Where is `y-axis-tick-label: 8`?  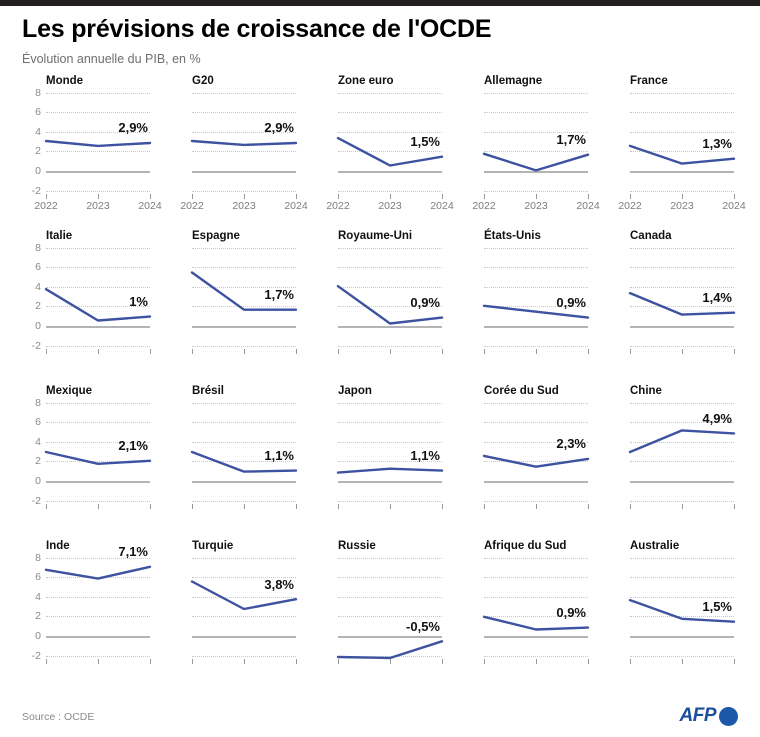 y-axis-tick-label: 8 is located at coordinates (38, 402).